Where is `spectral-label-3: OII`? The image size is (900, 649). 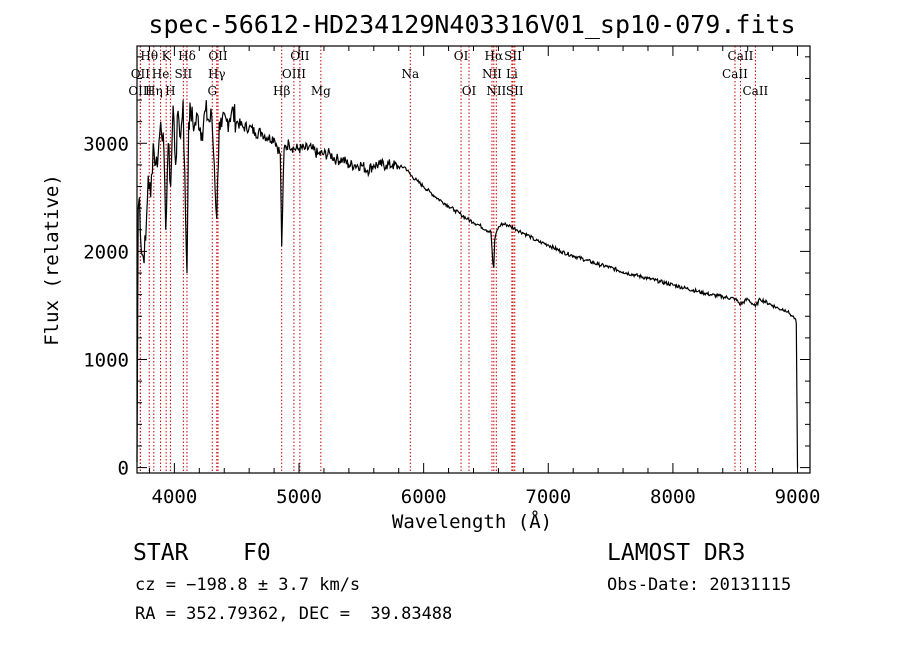 spectral-label-3: OII is located at coordinates (218, 56).